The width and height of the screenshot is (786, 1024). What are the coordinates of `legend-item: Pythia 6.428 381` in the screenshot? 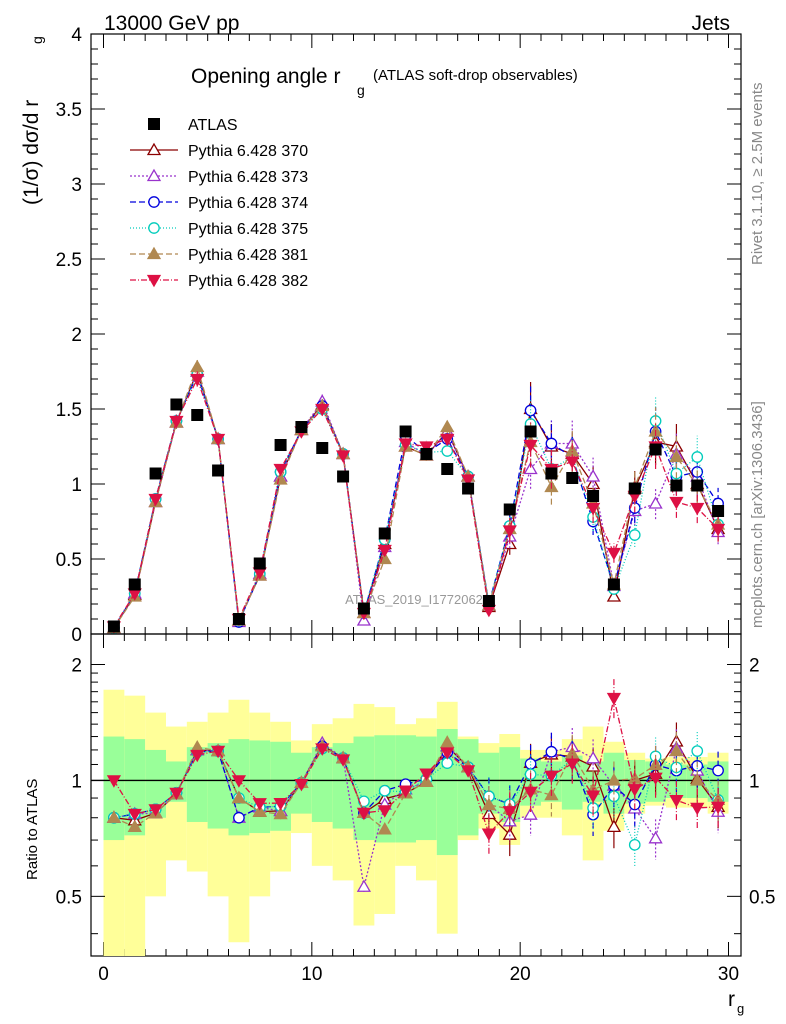 It's located at (219, 255).